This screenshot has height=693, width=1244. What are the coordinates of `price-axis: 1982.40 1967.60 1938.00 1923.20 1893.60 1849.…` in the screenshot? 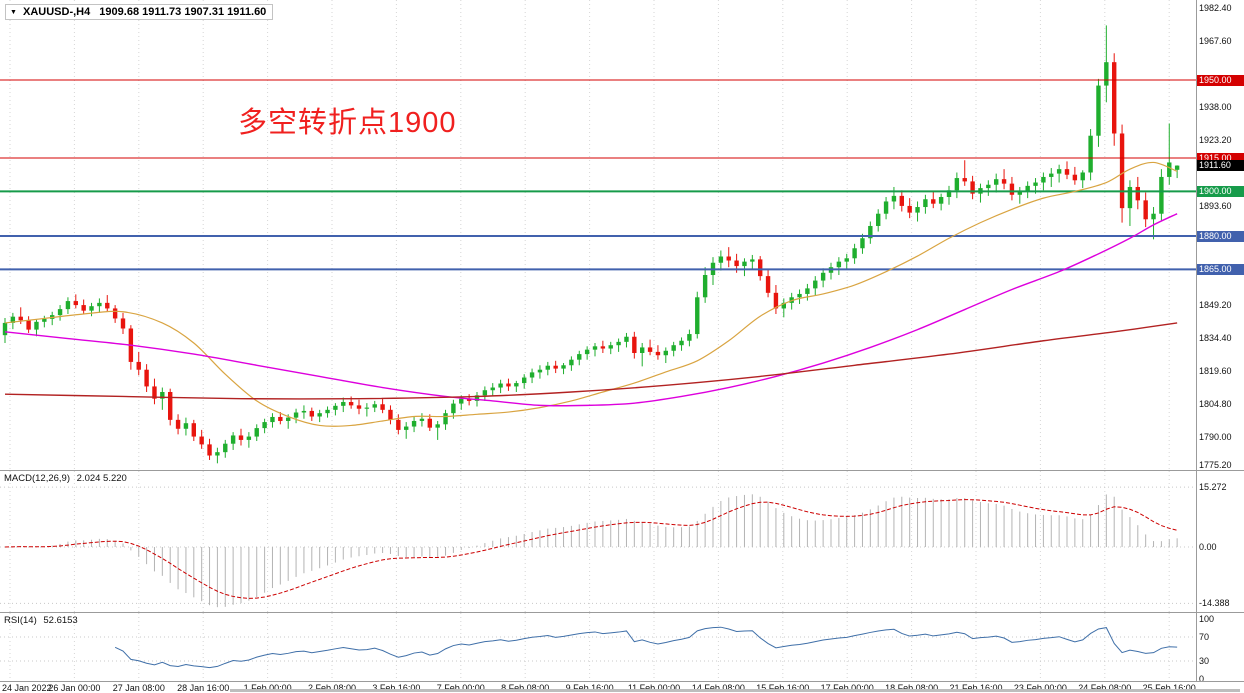 It's located at (1220, 235).